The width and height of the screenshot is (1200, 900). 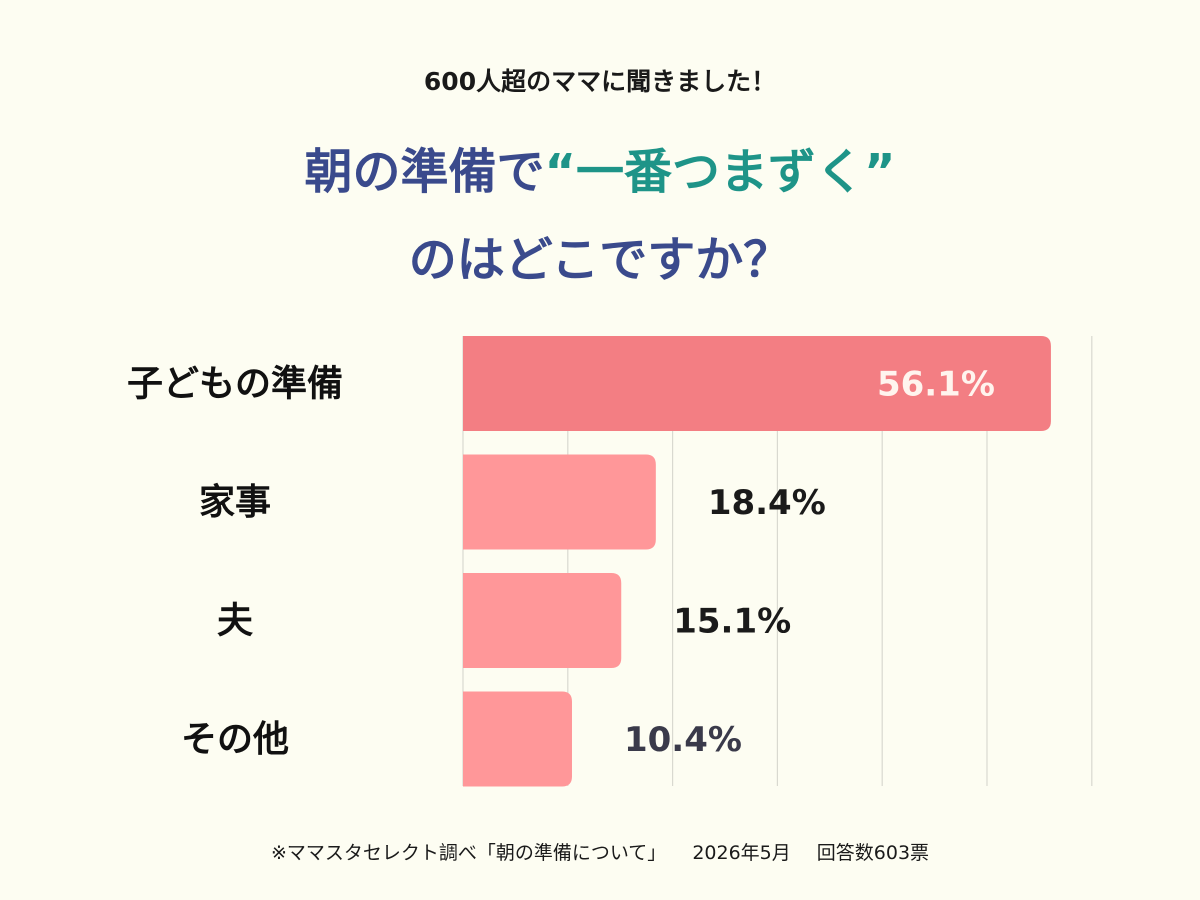 I want to click on title-line-1: 朝の準備で“一番つまずく”, so click(x=600, y=172).